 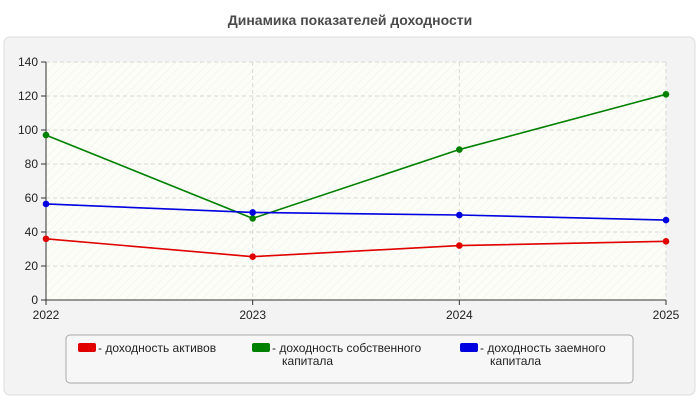 I want to click on y-tick-label: 100, so click(x=28, y=130).